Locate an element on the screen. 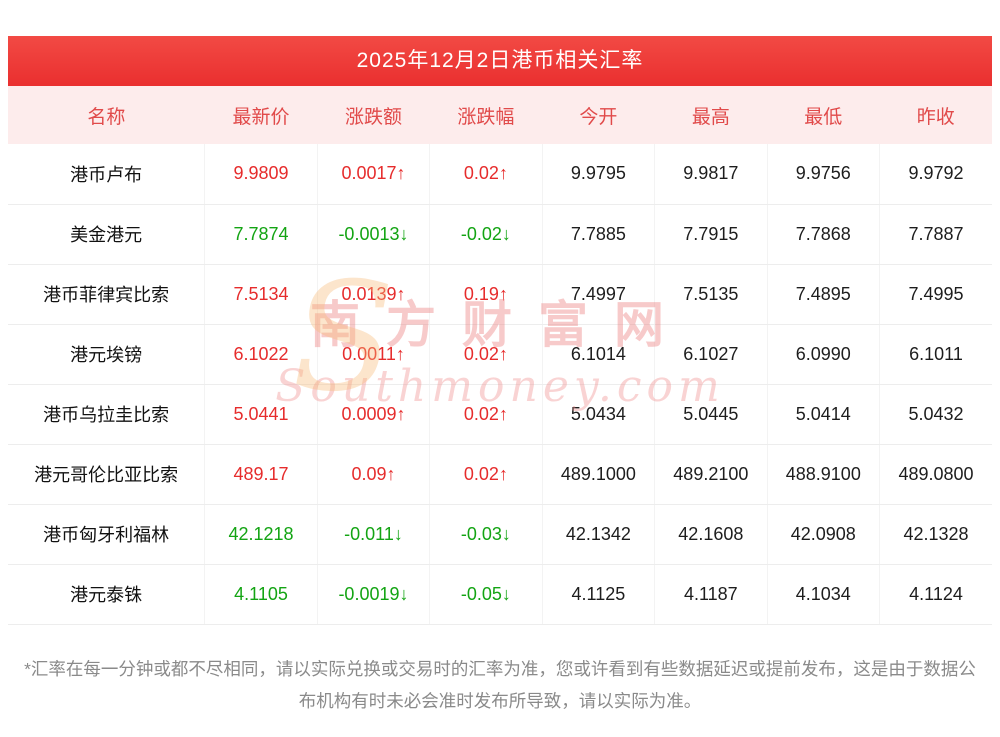  column-header: 最低 is located at coordinates (823, 115).